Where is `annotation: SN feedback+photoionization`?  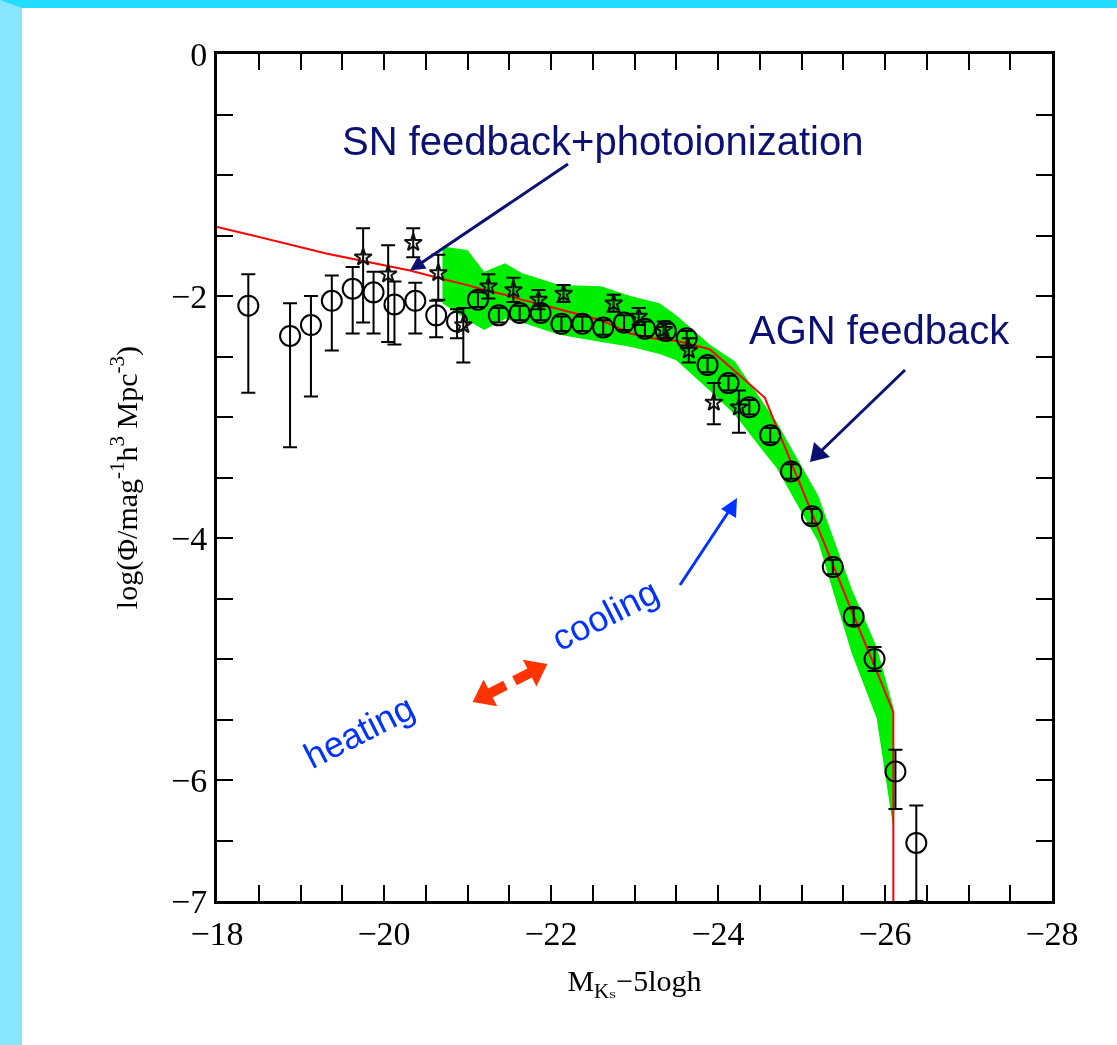
annotation: SN feedback+photoionization is located at coordinates (603, 141).